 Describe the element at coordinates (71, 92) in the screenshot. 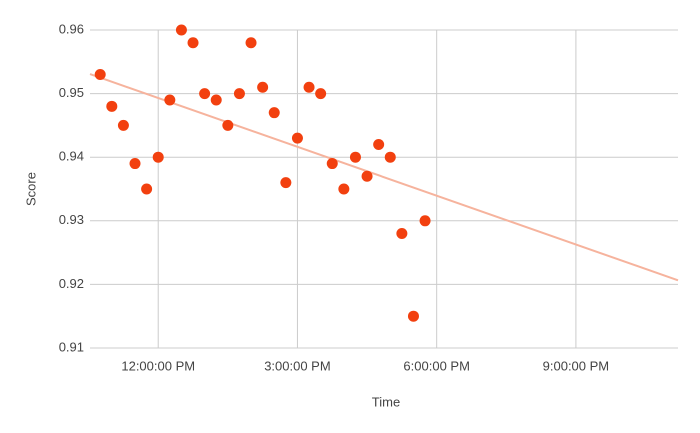

I see `y-tick-label: 0.95` at that location.